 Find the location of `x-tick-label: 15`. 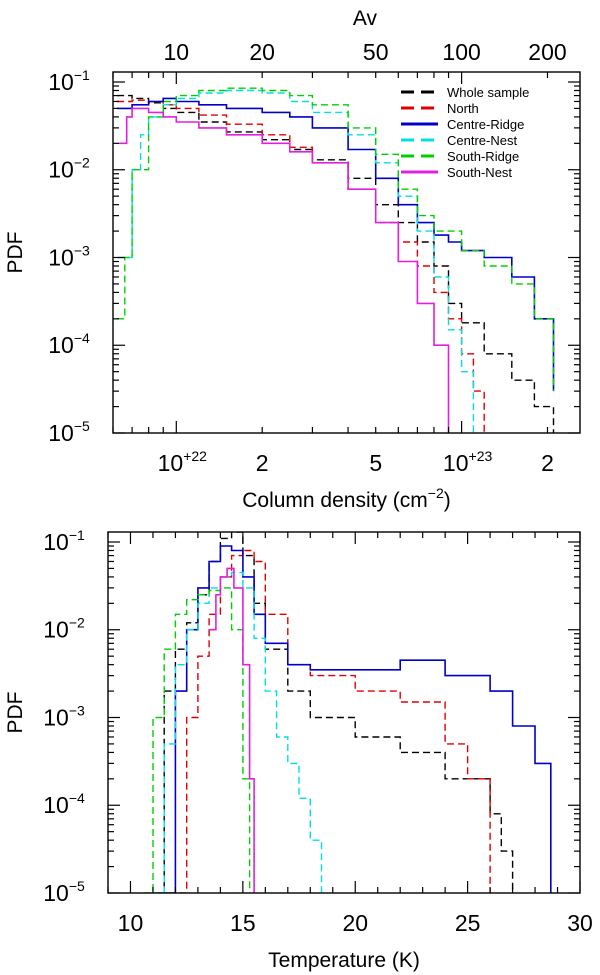

x-tick-label: 15 is located at coordinates (243, 923).